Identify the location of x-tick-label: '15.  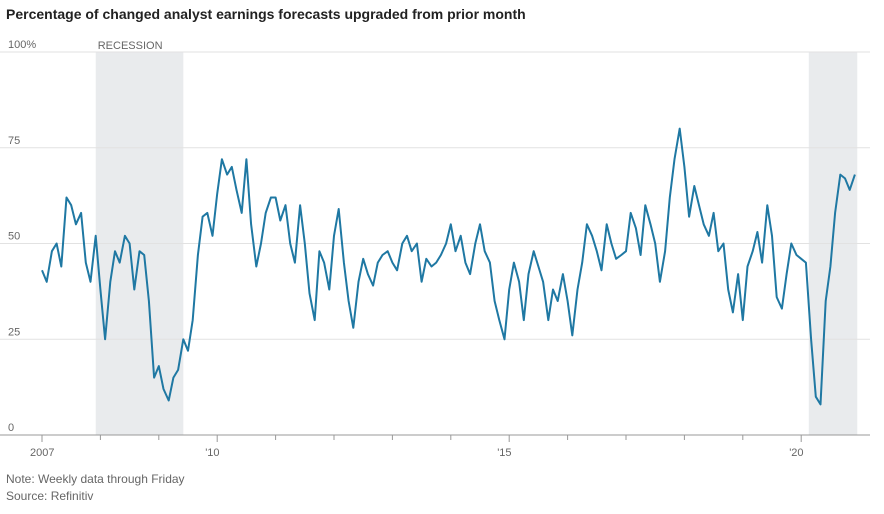
(504, 453).